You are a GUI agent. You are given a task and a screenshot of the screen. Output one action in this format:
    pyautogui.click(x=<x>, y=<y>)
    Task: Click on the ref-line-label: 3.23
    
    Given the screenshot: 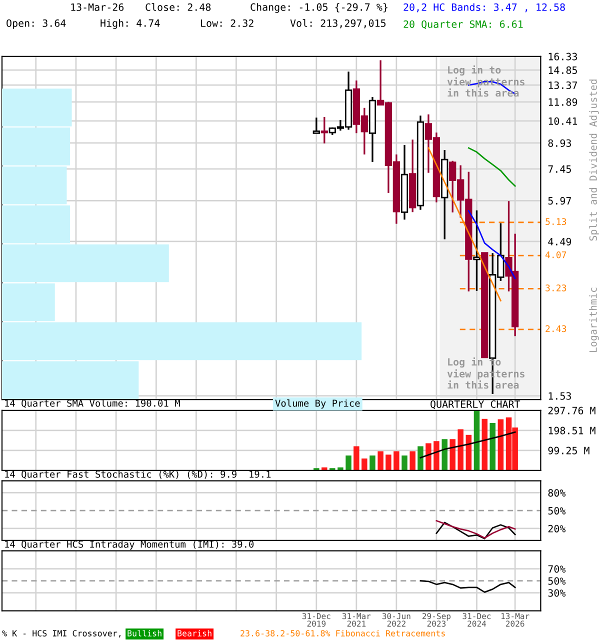 What is the action you would take?
    pyautogui.click(x=556, y=288)
    